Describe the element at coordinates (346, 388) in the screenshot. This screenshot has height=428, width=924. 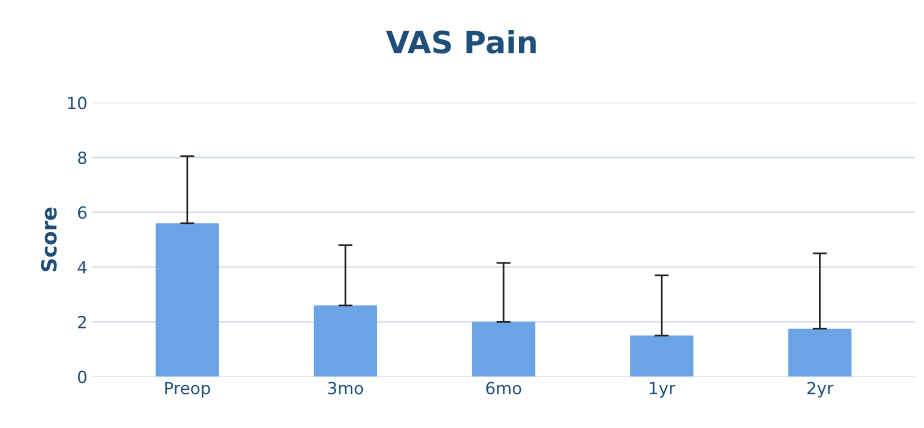
I see `x-tick-label: 3mo` at that location.